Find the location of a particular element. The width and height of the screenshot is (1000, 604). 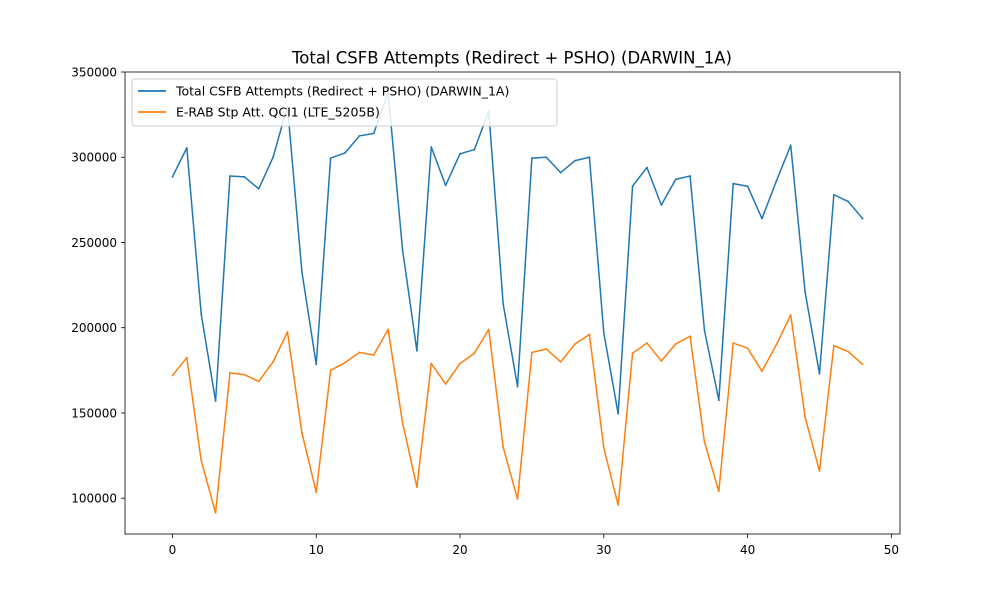

y-tick-label: 250000 is located at coordinates (94, 243).